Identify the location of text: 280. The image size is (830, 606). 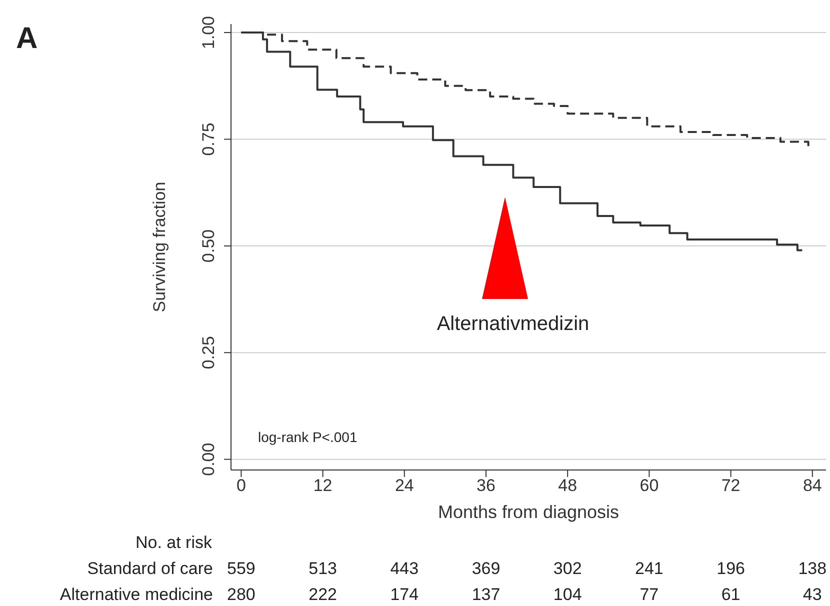
(241, 595).